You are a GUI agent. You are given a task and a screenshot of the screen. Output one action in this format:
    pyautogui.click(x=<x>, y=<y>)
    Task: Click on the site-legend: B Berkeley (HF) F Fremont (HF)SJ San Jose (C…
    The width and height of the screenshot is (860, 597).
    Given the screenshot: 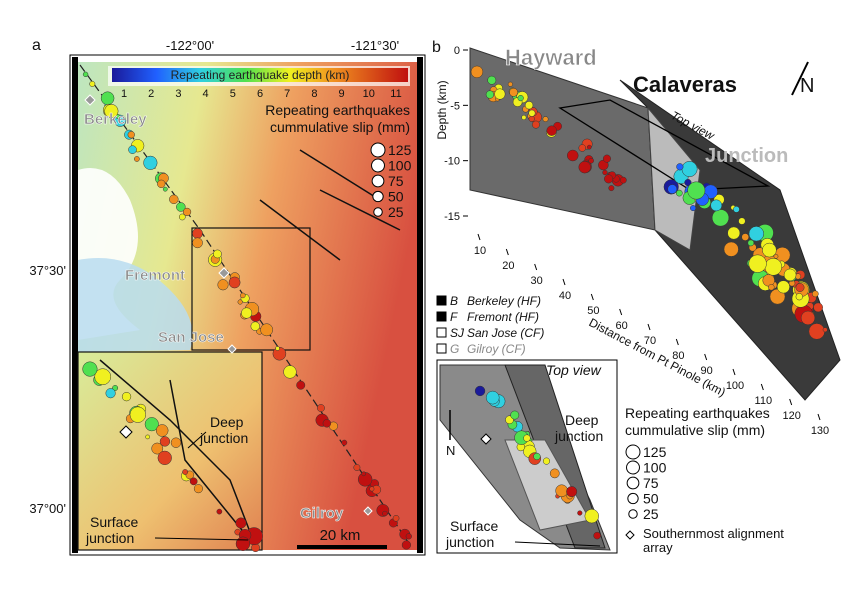 What is the action you would take?
    pyautogui.click(x=490, y=325)
    